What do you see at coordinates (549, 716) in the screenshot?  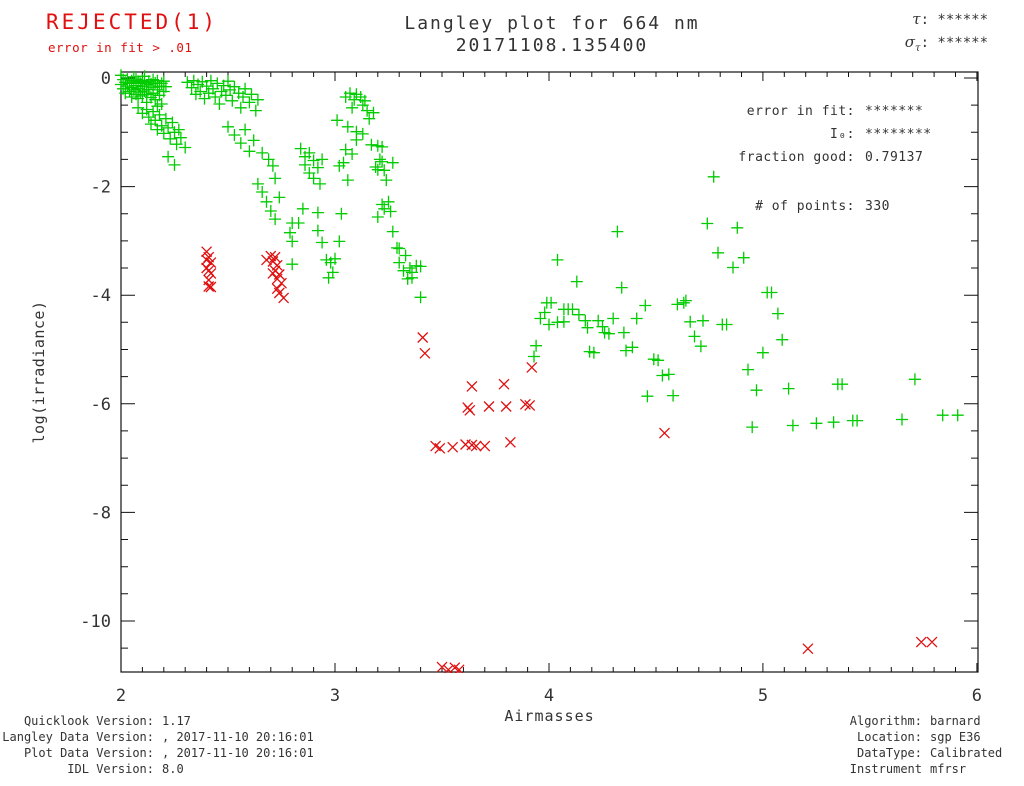 I see `svg-text: Airmasses` at bounding box center [549, 716].